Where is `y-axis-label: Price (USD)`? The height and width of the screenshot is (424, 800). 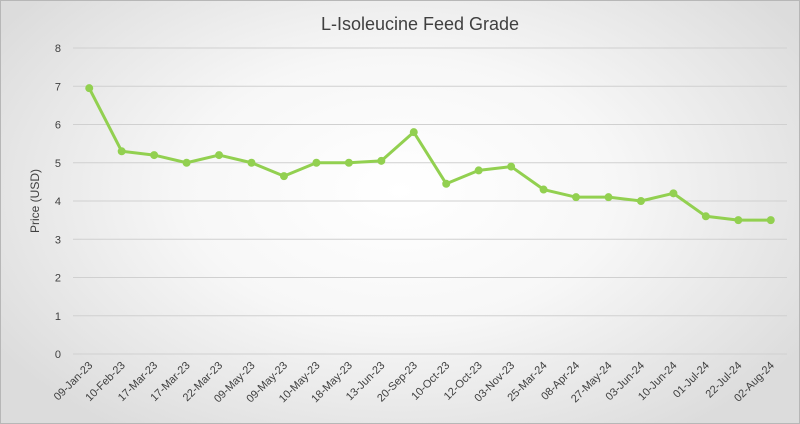 y-axis-label: Price (USD) is located at coordinates (35, 201).